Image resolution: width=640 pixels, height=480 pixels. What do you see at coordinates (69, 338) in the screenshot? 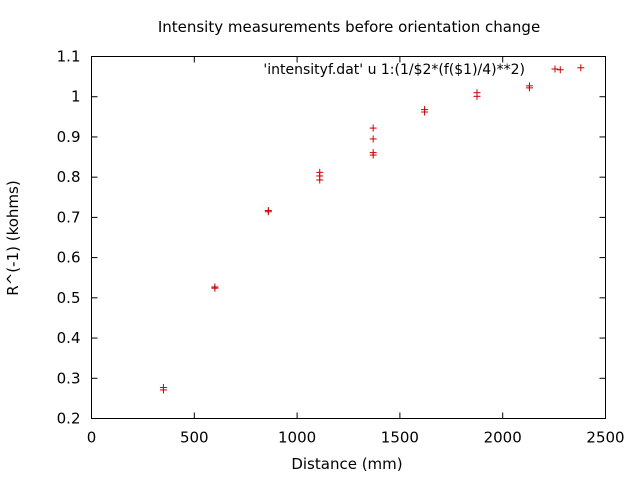
I see `y-tick-label: 0.4` at bounding box center [69, 338].